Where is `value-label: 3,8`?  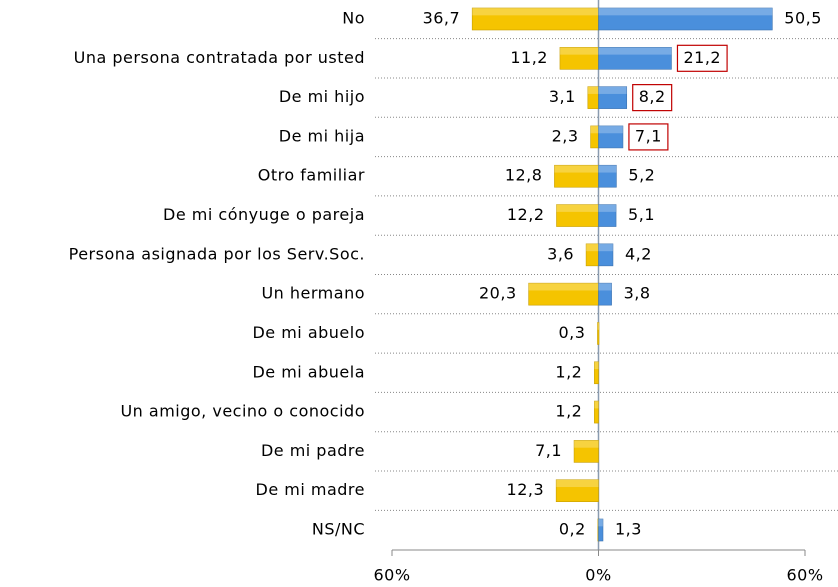
value-label: 3,8 is located at coordinates (637, 293).